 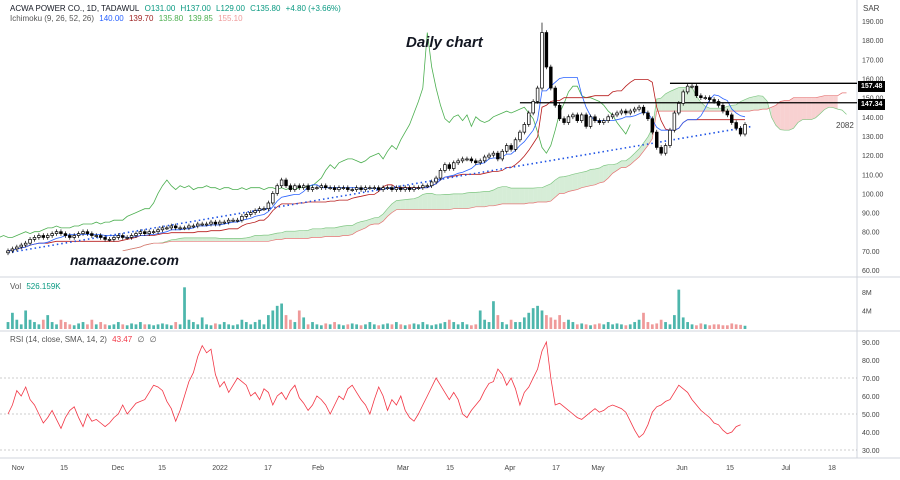 What do you see at coordinates (871, 8) in the screenshot?
I see `currency-label: SAR` at bounding box center [871, 8].